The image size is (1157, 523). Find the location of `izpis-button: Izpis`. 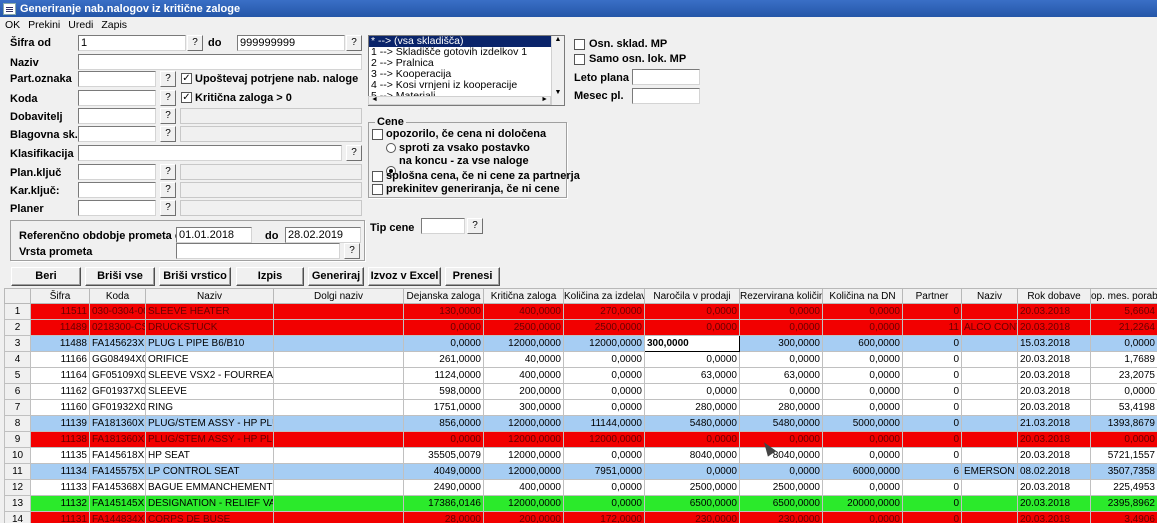

izpis-button: Izpis is located at coordinates (270, 276).